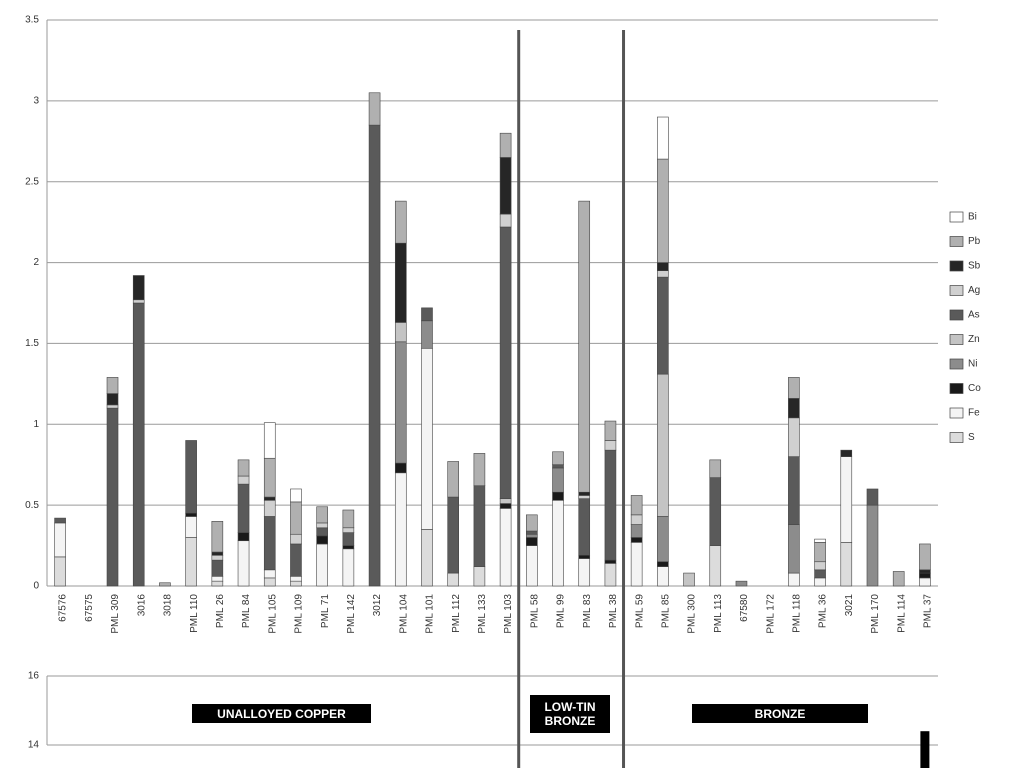  I want to click on x-tick-label: PML 133, so click(482, 614).